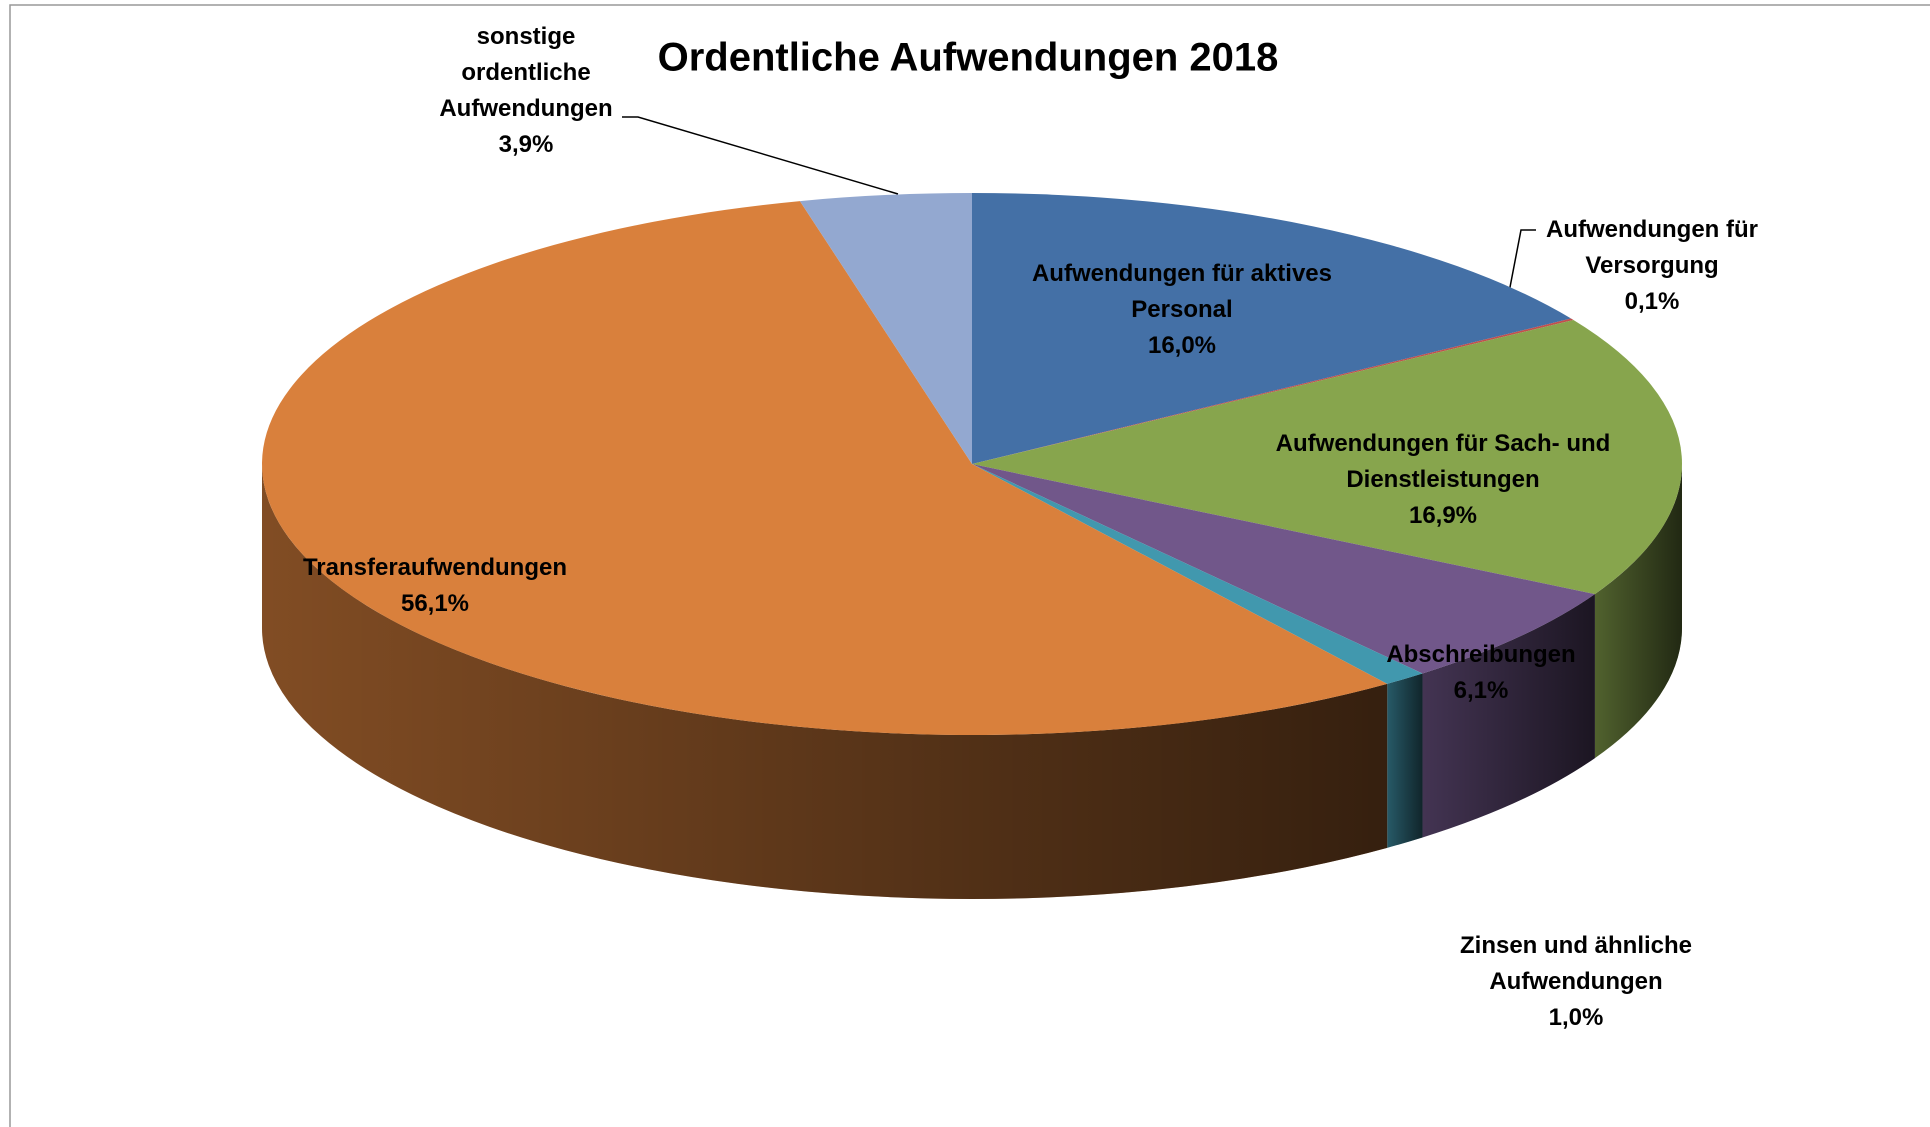 The image size is (1930, 1127). I want to click on category-label: Zinsen und ähnliche Aufwendungen, so click(1576, 963).